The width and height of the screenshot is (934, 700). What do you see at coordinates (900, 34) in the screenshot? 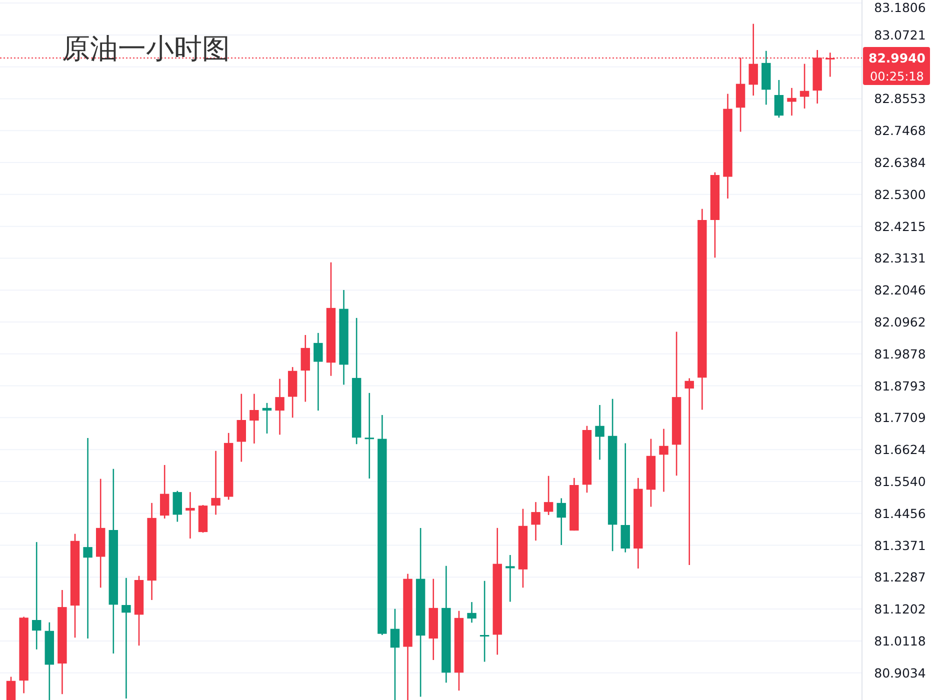
I see `y-tick-label: 83.0721` at bounding box center [900, 34].